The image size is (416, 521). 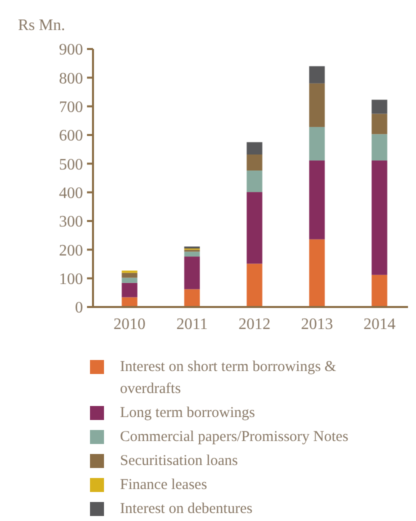 What do you see at coordinates (42, 25) in the screenshot?
I see `y-axis-title: Rs Mn.` at bounding box center [42, 25].